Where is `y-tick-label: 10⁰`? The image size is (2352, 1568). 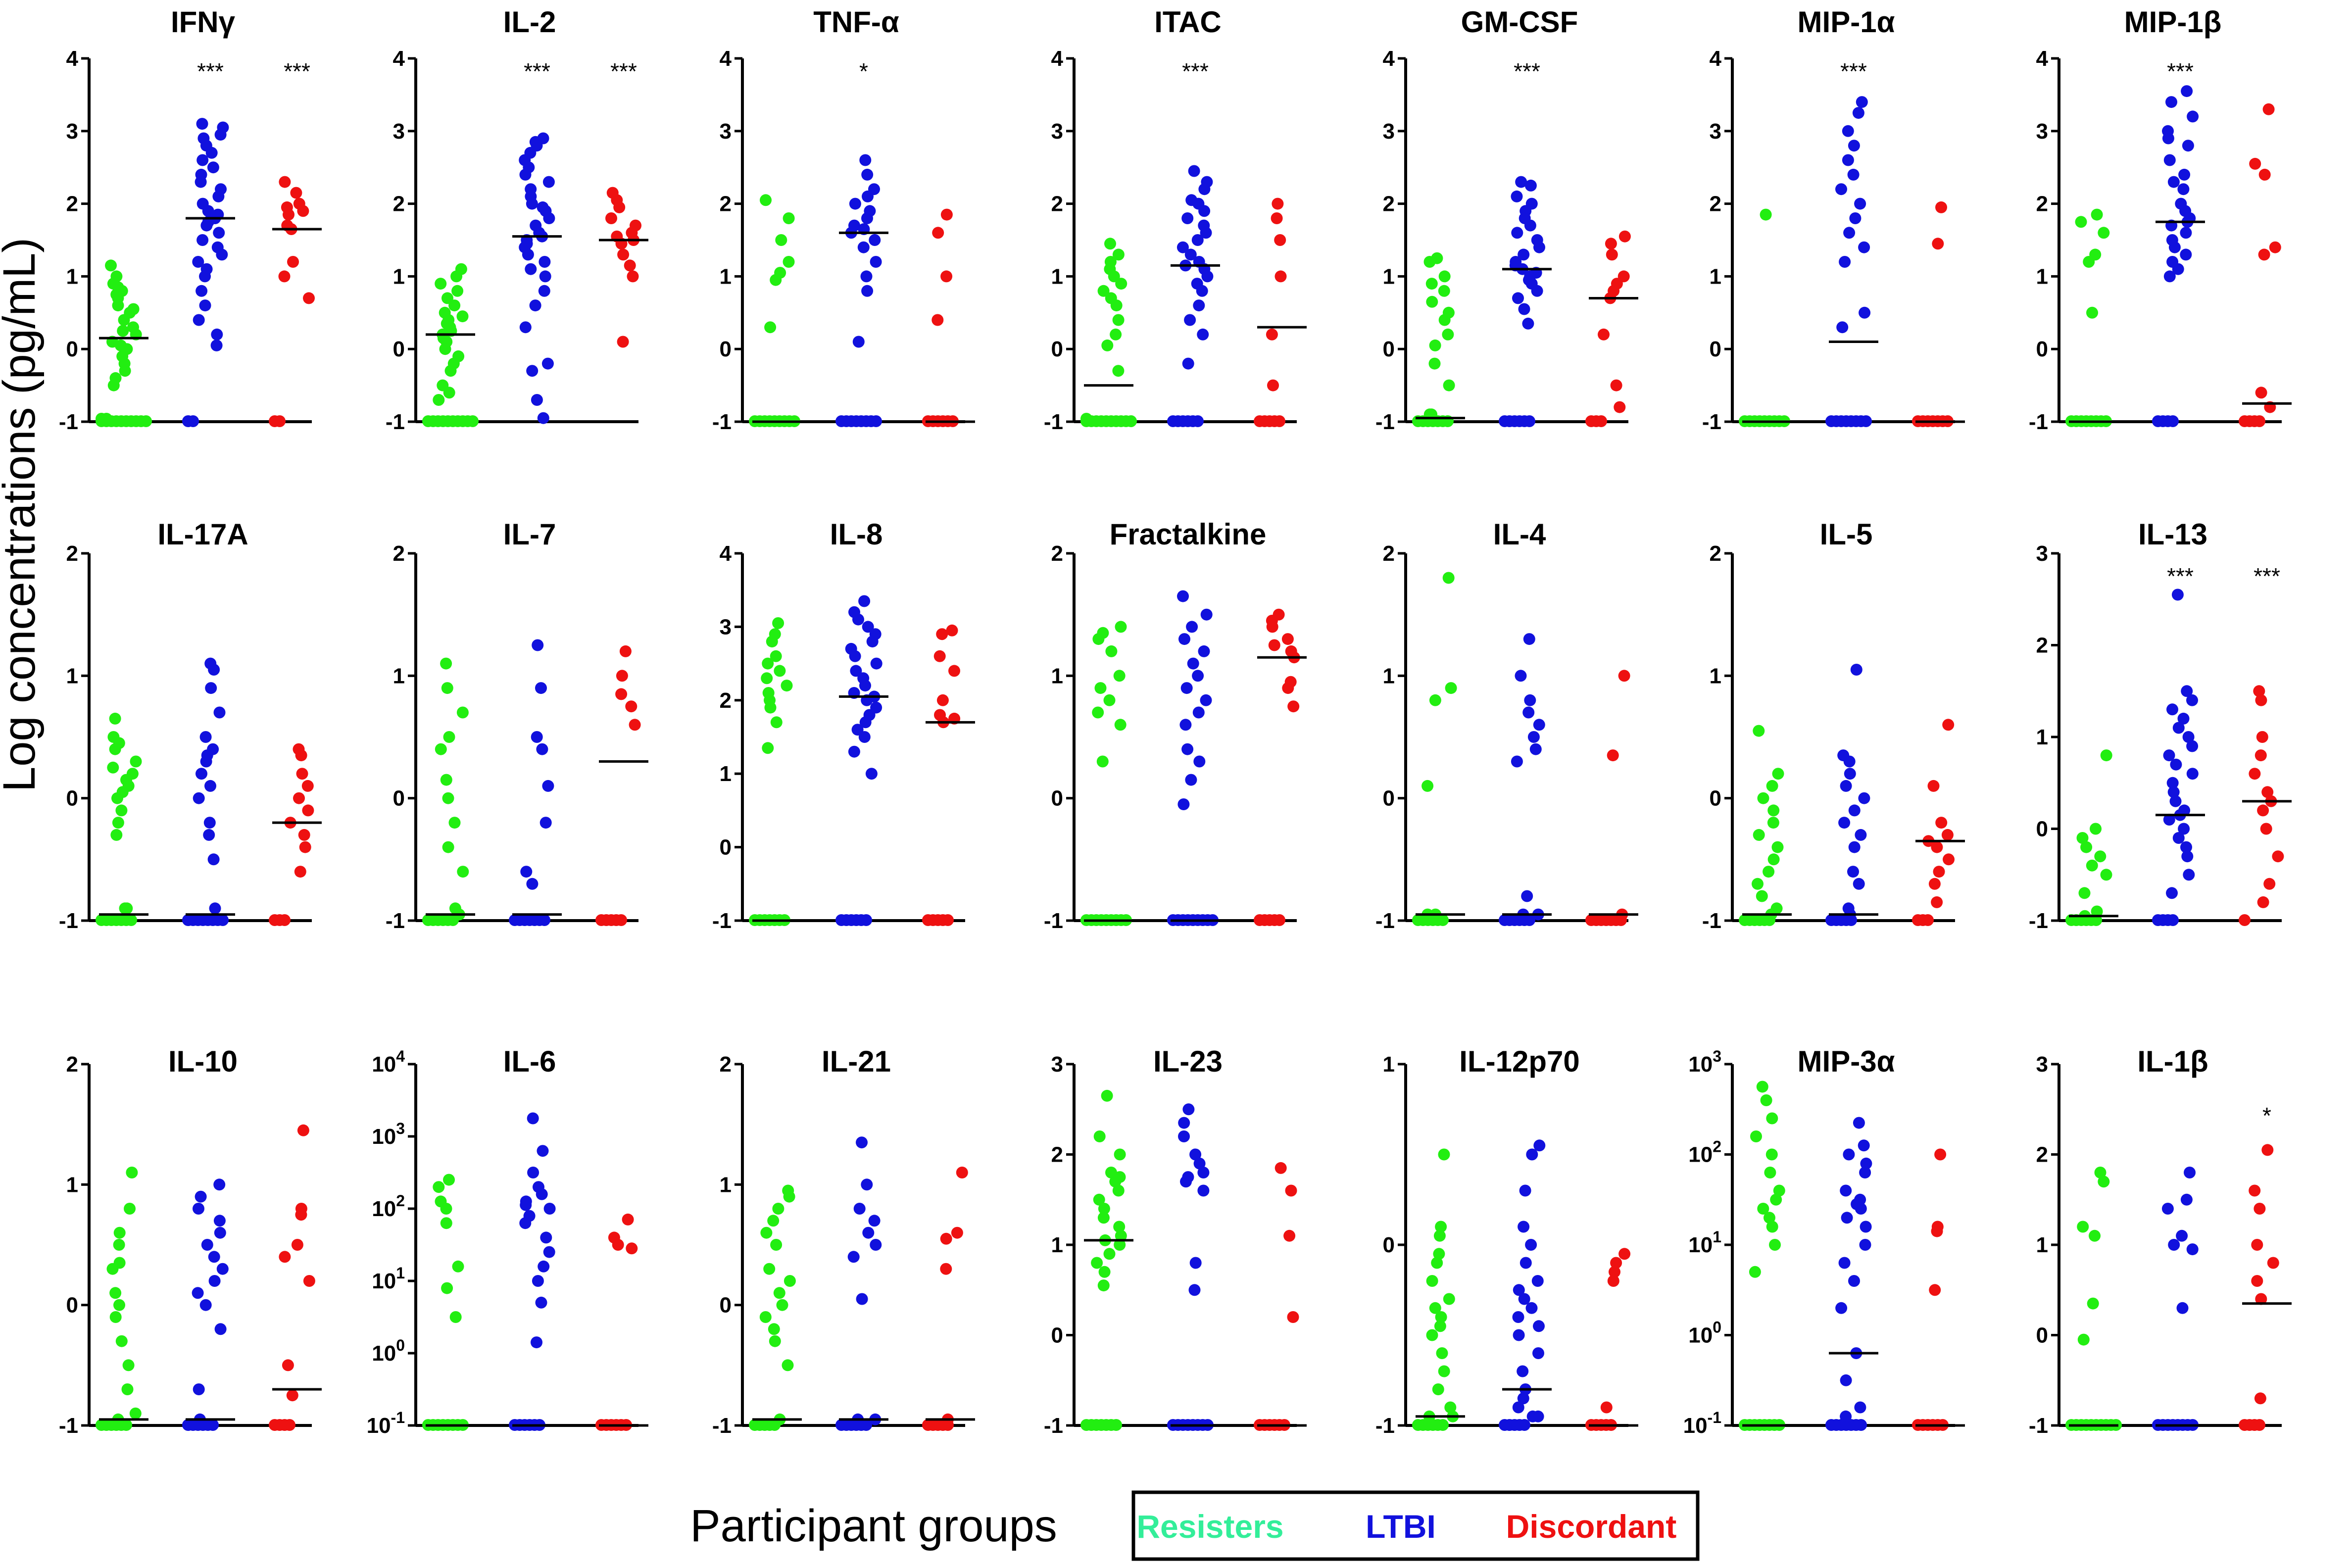
y-tick-label: 10⁰ is located at coordinates (388, 1351).